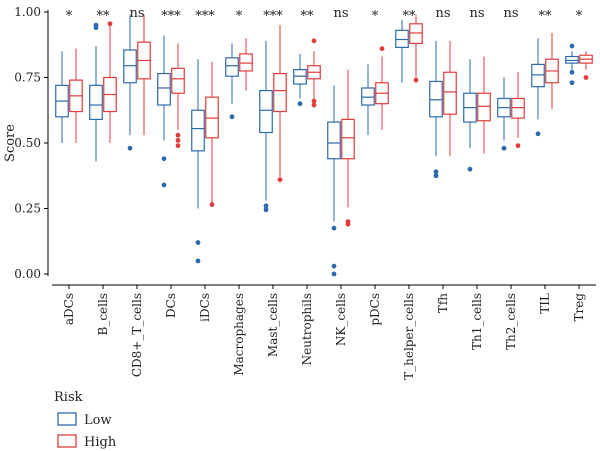 This screenshot has height=451, width=600. Describe the element at coordinates (477, 321) in the screenshot. I see `x-tick-label: Th1_cells` at that location.